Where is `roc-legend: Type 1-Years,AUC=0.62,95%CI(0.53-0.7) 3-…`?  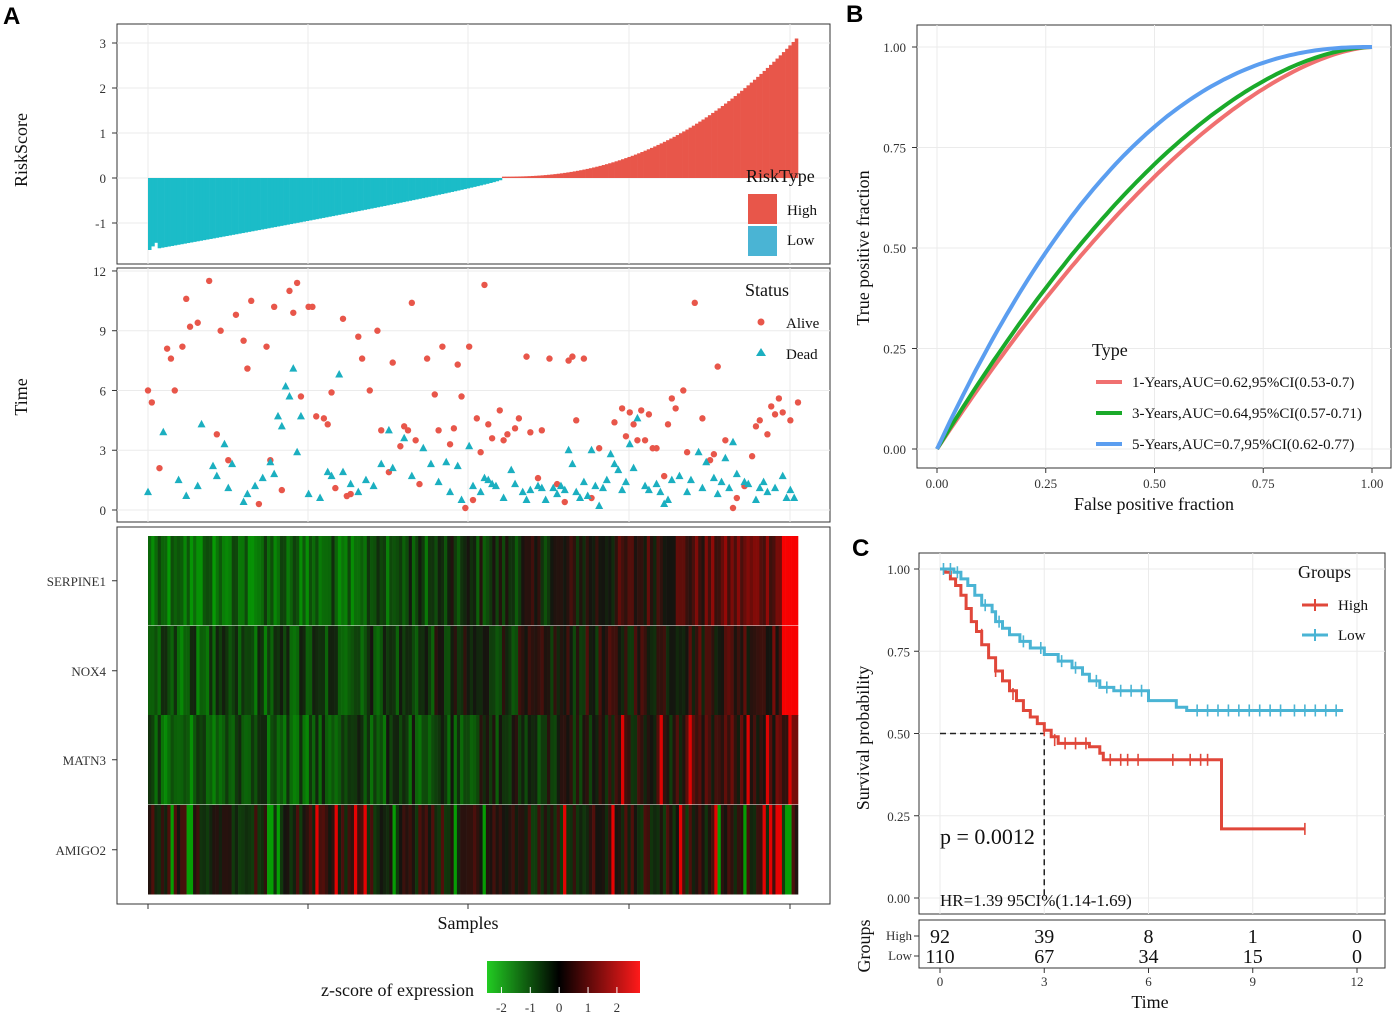 roc-legend: Type 1-Years,AUC=0.62,95%CI(0.53-0.7) 3-… is located at coordinates (1227, 396).